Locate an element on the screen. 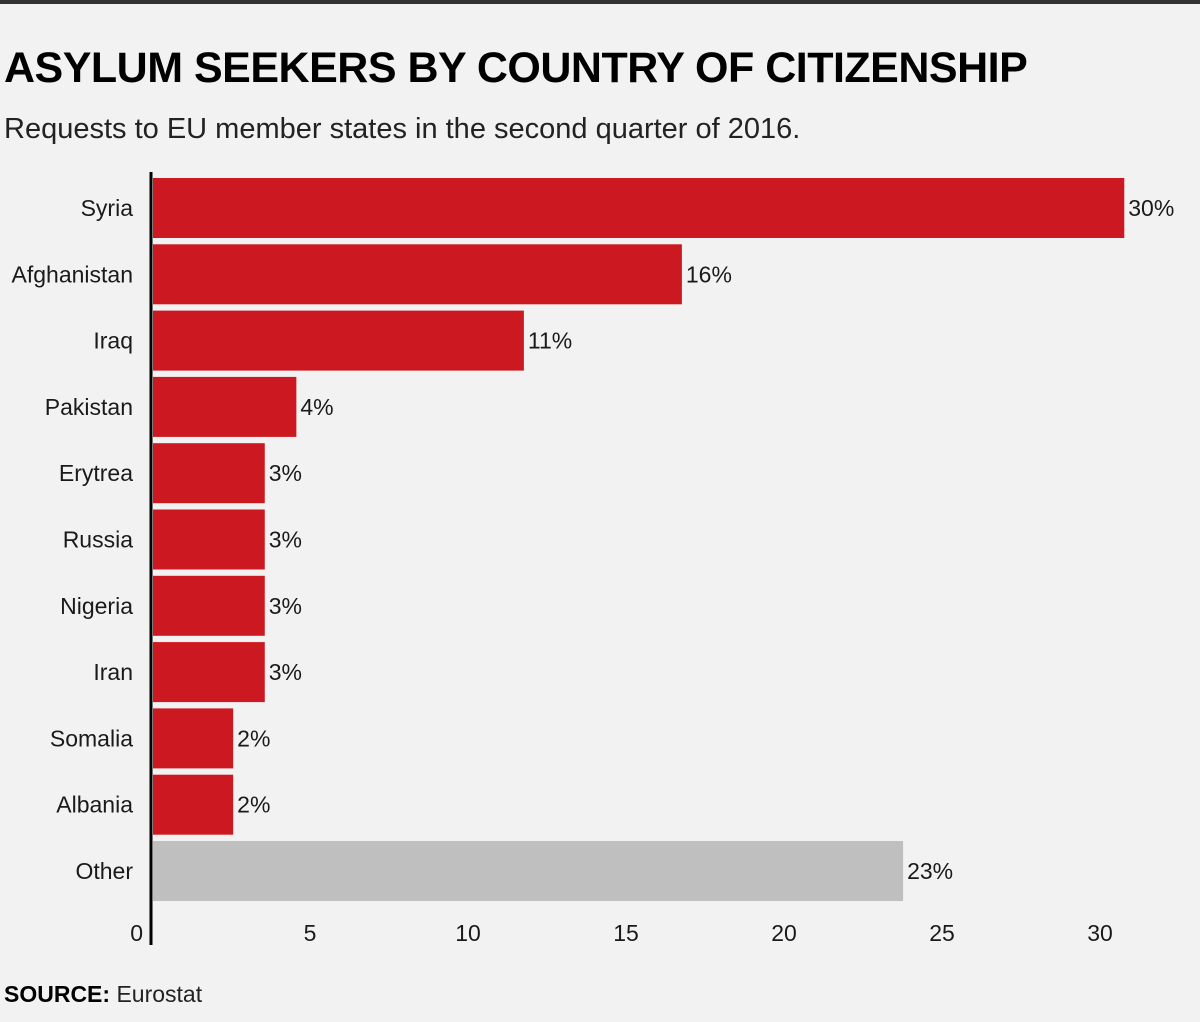  category-label: Syria is located at coordinates (107, 208).